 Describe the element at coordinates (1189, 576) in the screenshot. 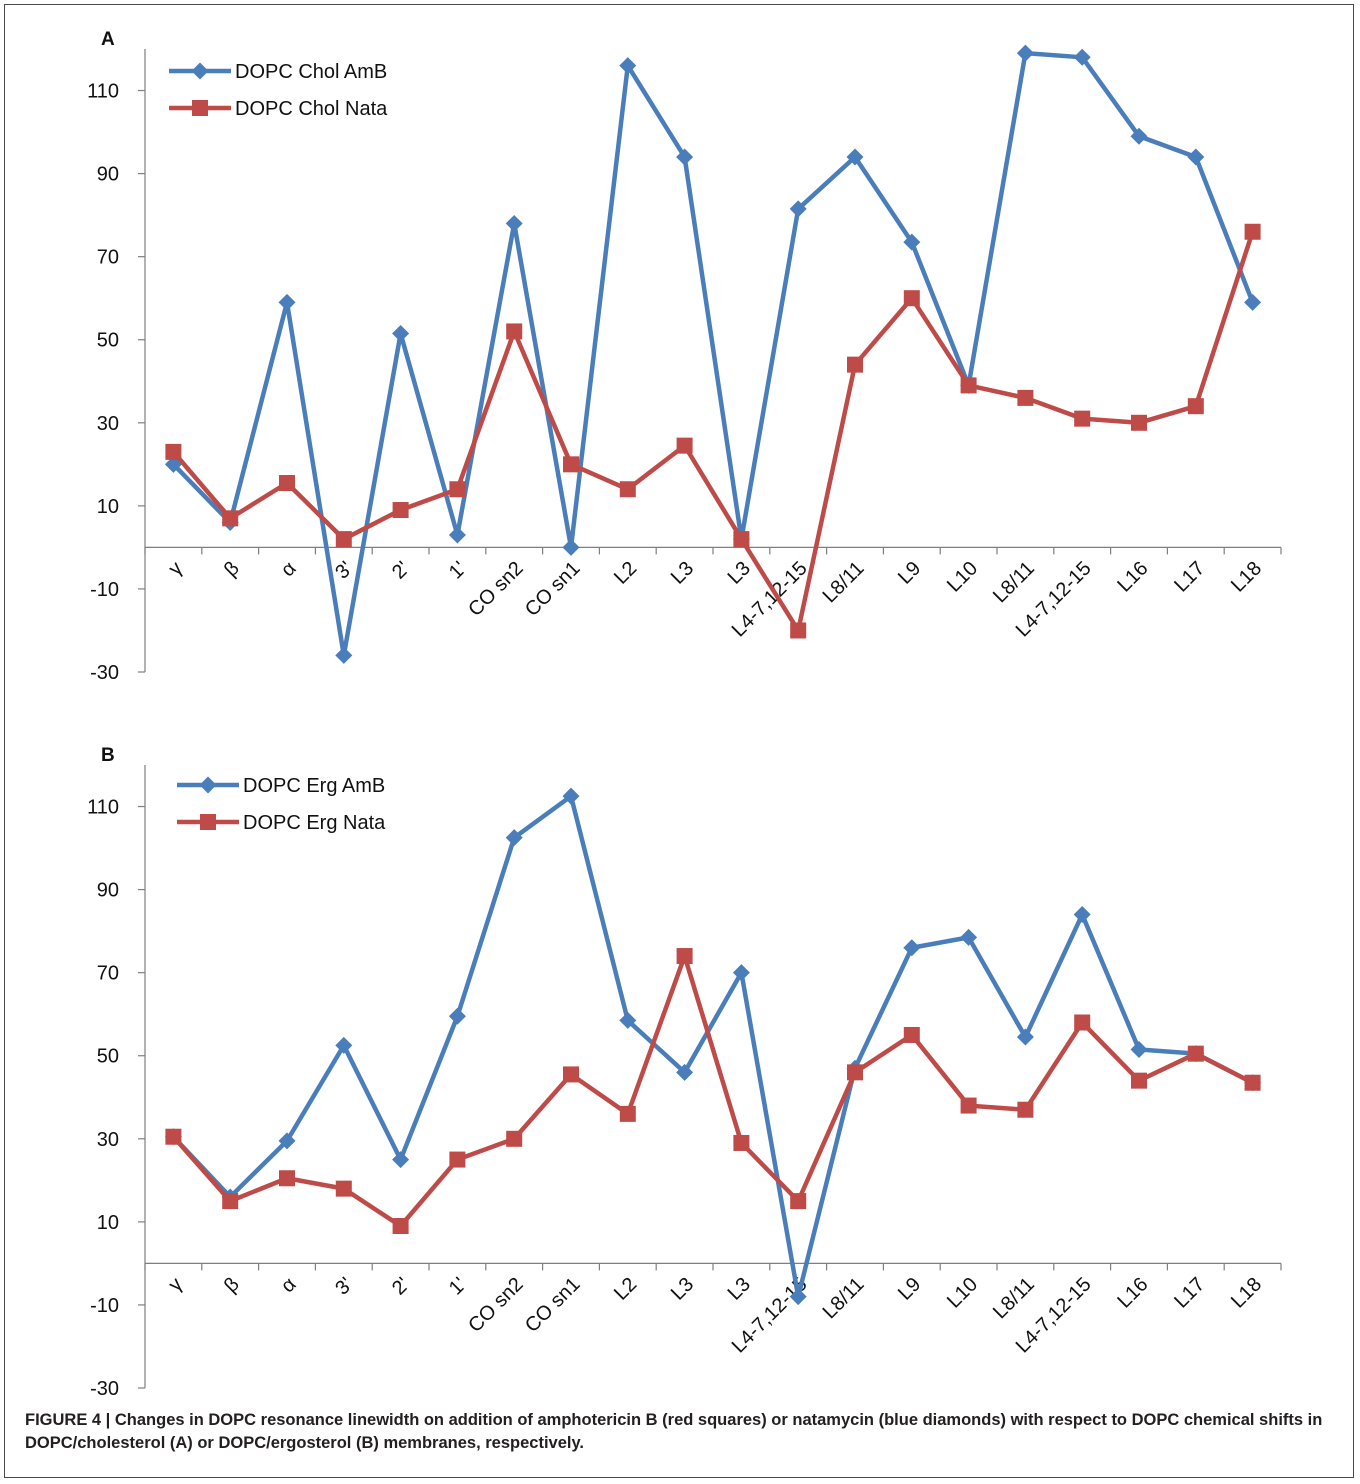

I see `x-tick-label: L17` at that location.